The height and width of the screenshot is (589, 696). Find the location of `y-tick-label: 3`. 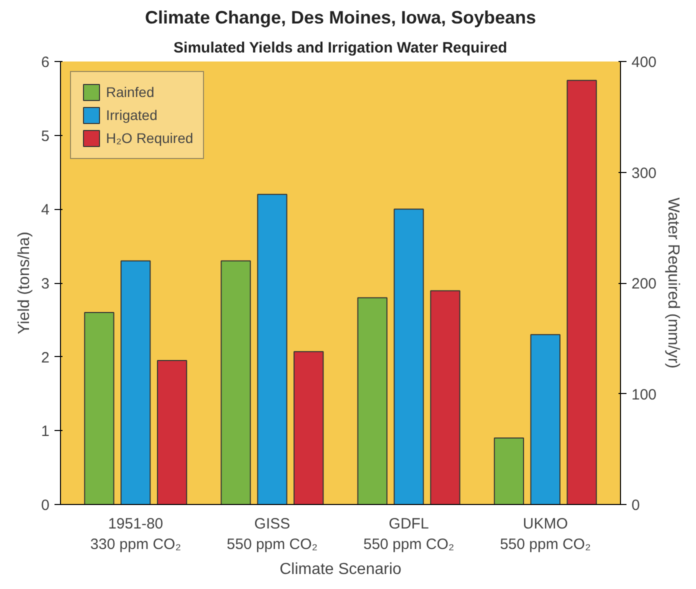

y-tick-label: 3 is located at coordinates (45, 284).